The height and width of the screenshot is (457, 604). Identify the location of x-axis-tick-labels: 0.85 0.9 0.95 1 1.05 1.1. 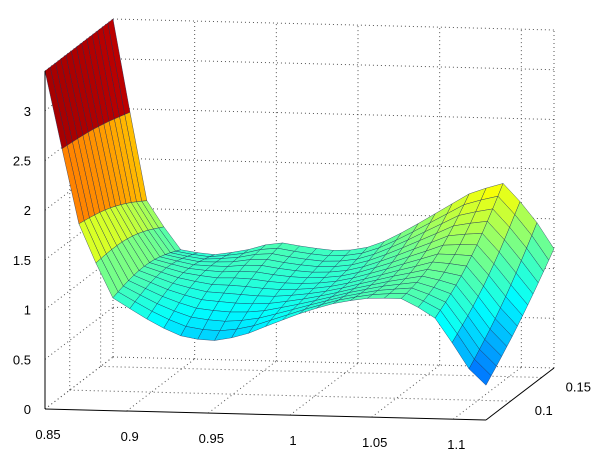
(250, 439).